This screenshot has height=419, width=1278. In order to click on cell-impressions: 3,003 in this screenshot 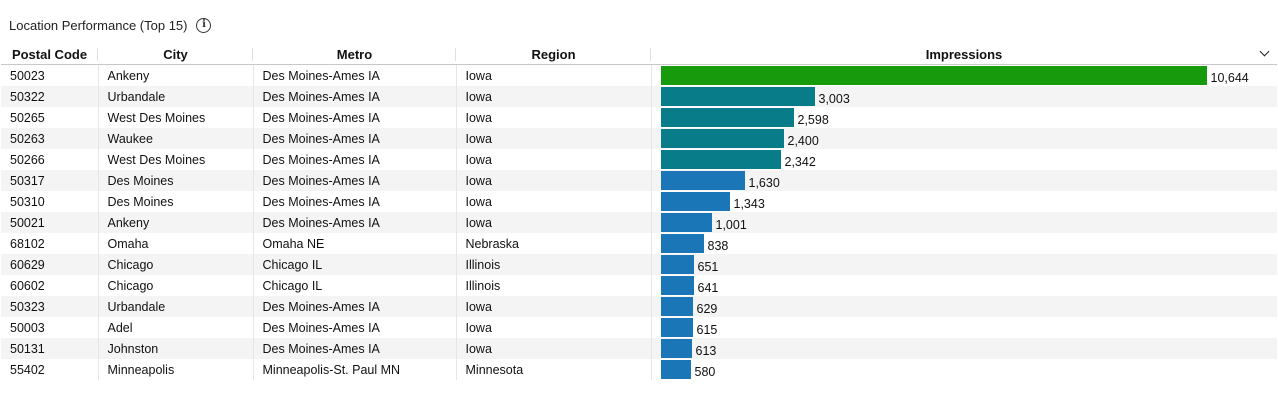, I will do `click(964, 96)`.